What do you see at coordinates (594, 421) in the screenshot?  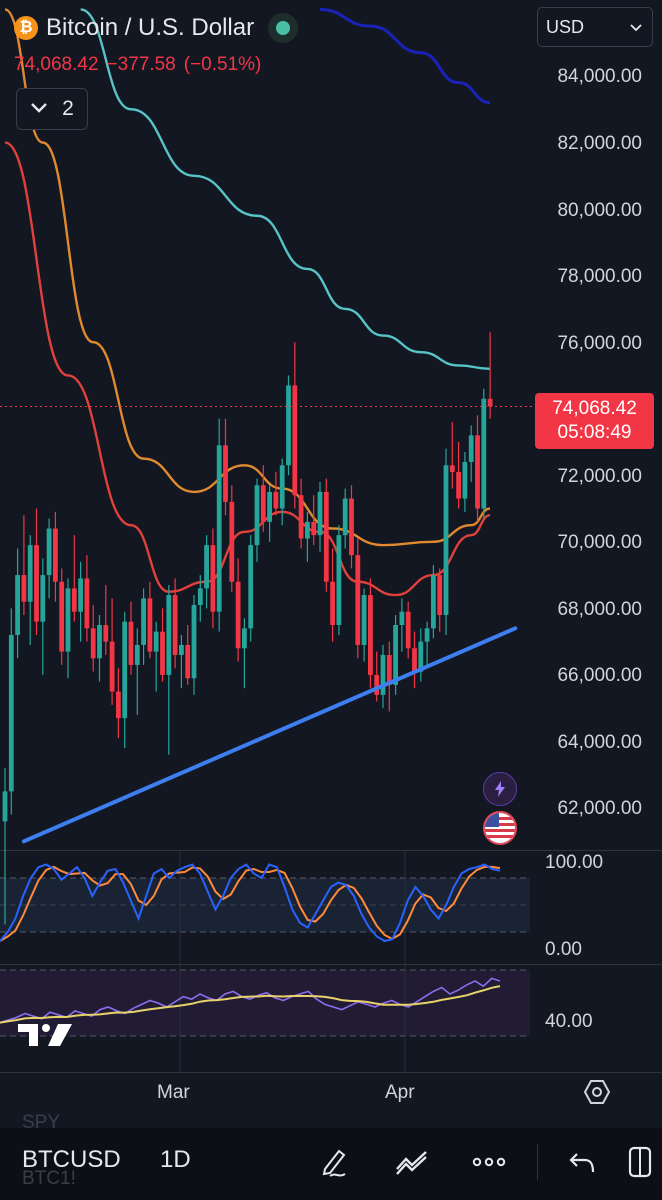 I see `last-price-tag: 74,068.42 05:08:49` at bounding box center [594, 421].